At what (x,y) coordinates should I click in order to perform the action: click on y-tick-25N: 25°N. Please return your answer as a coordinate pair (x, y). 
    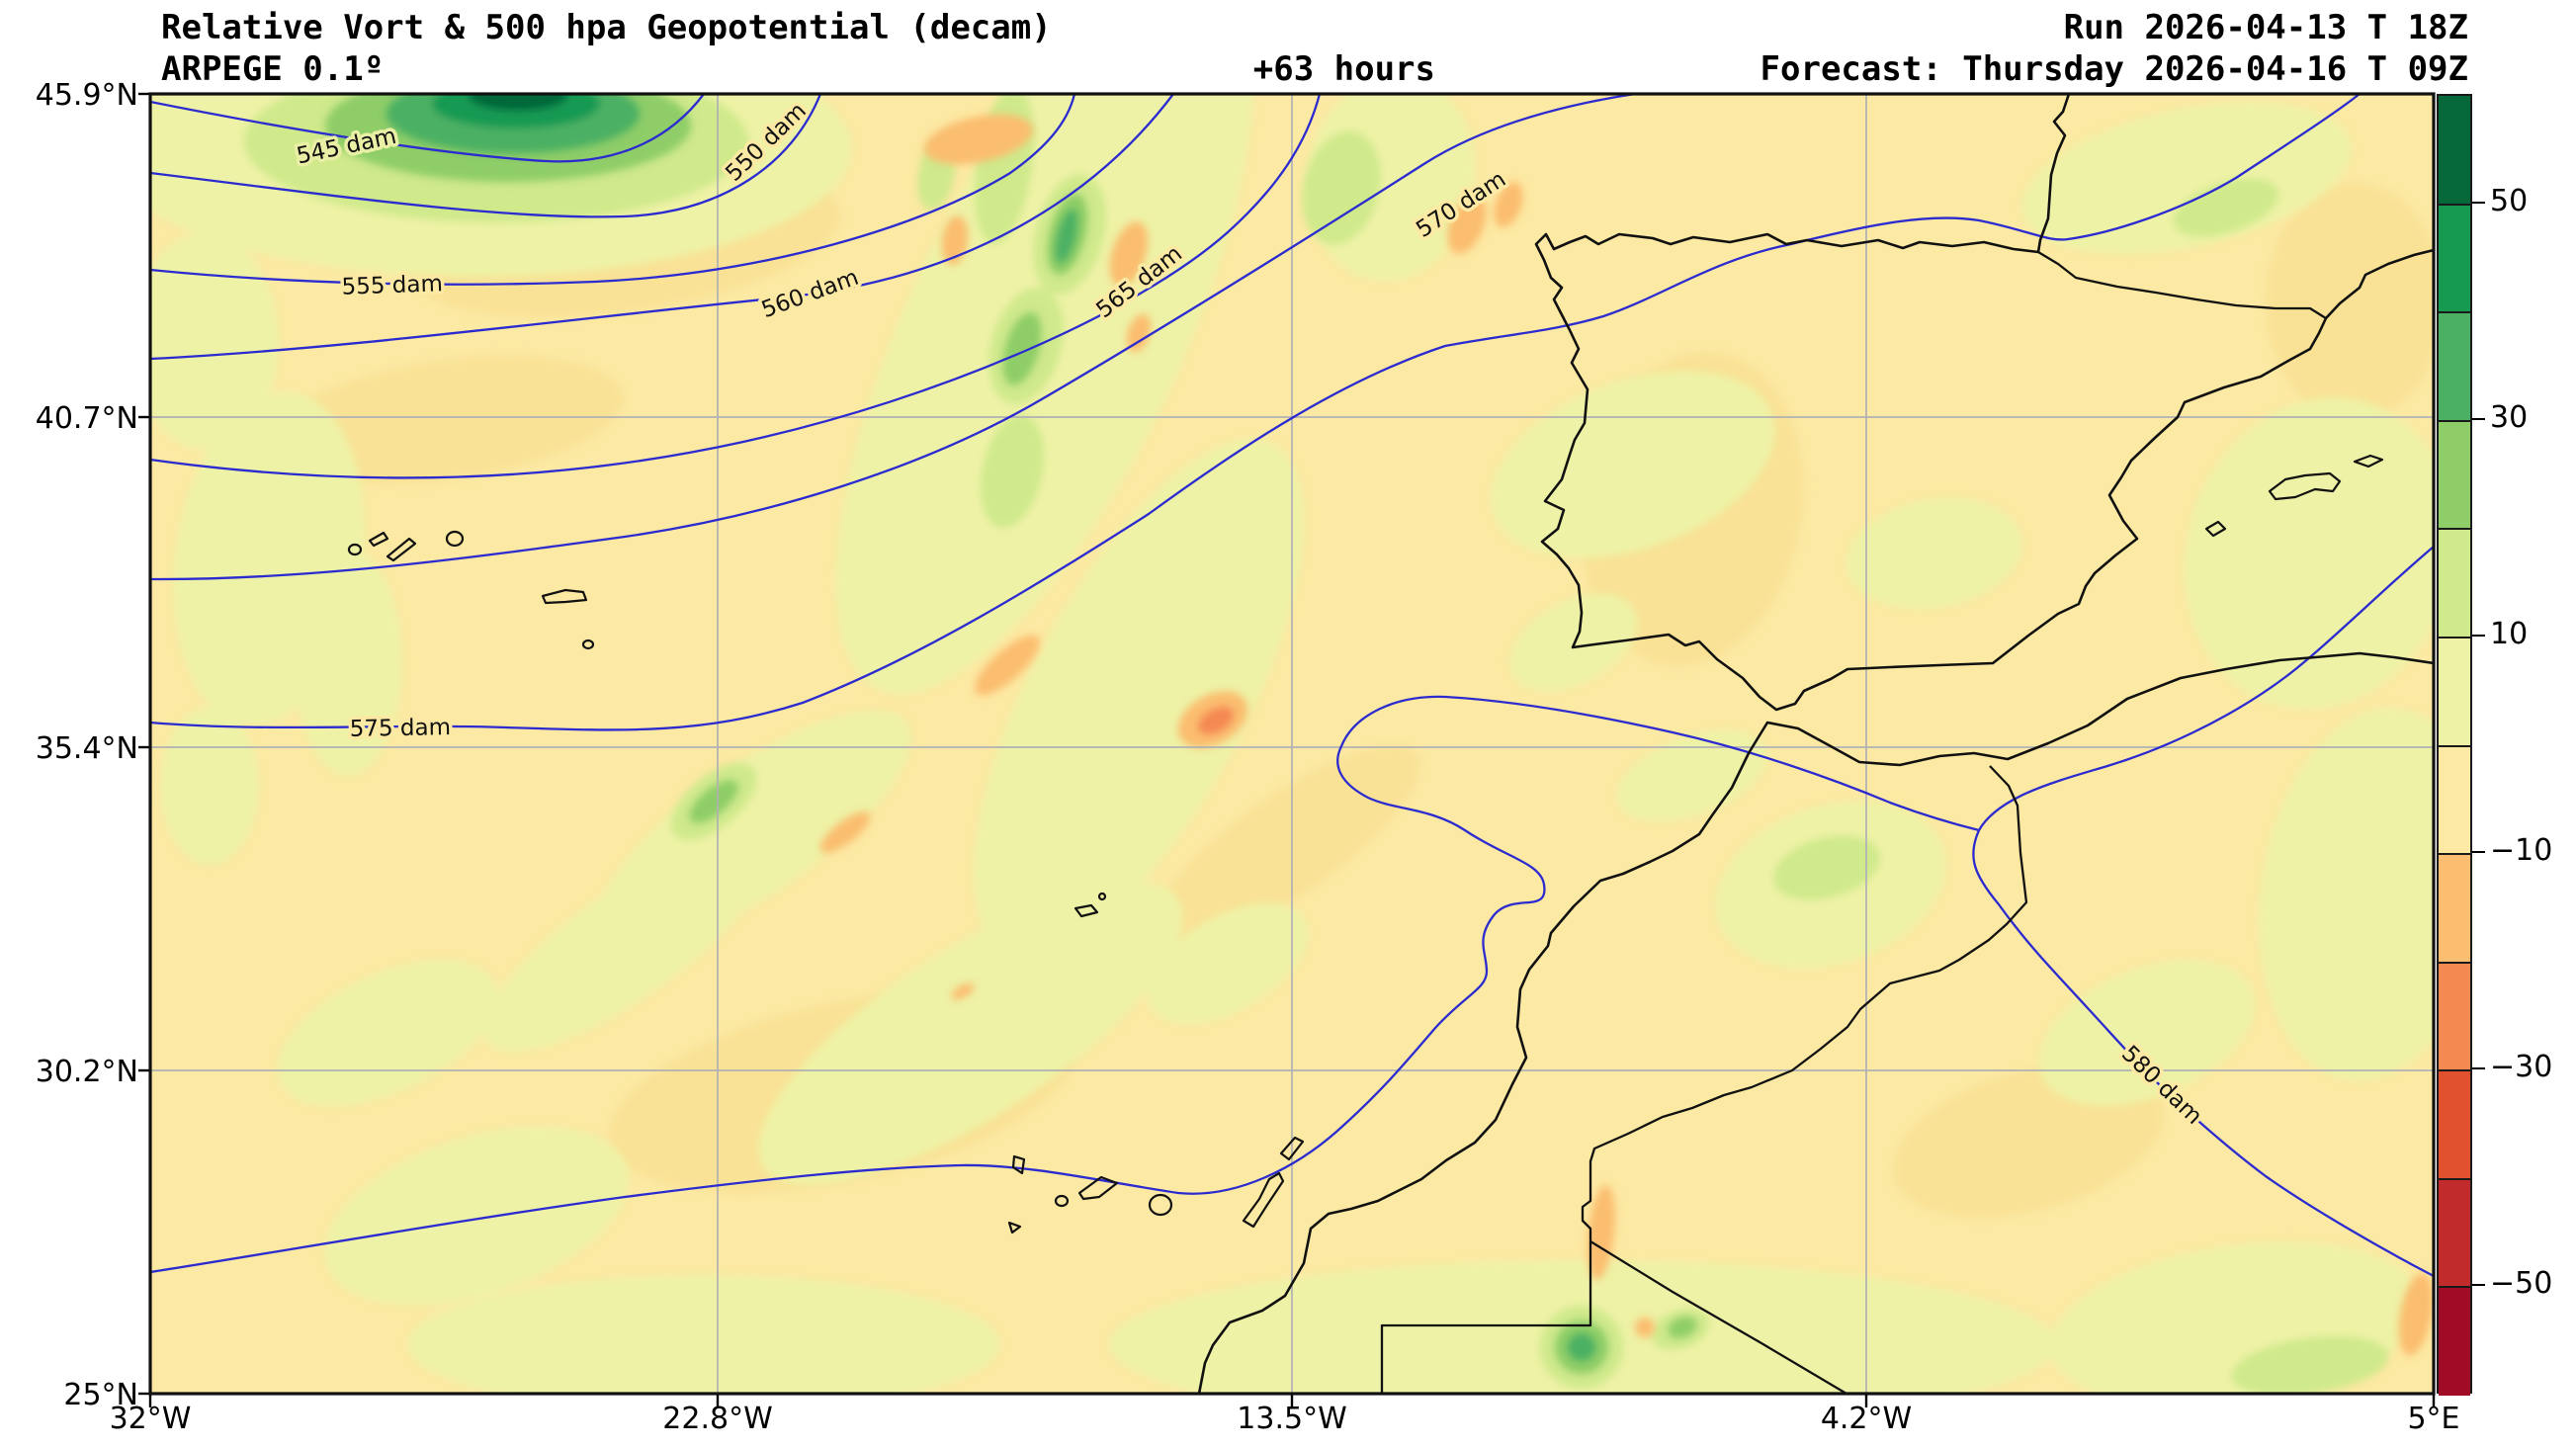
    Looking at the image, I should click on (100, 1395).